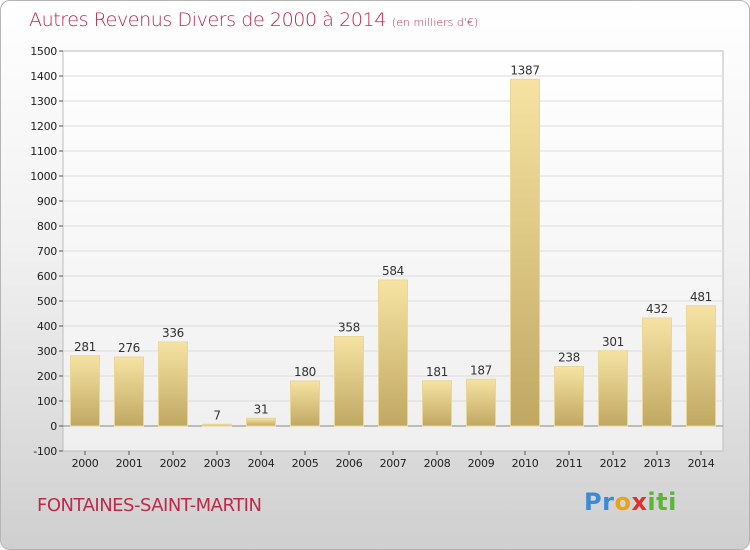 This screenshot has width=750, height=550. What do you see at coordinates (207, 20) in the screenshot?
I see `chart-title: Autres Revenus Divers de 2000 à 2014` at bounding box center [207, 20].